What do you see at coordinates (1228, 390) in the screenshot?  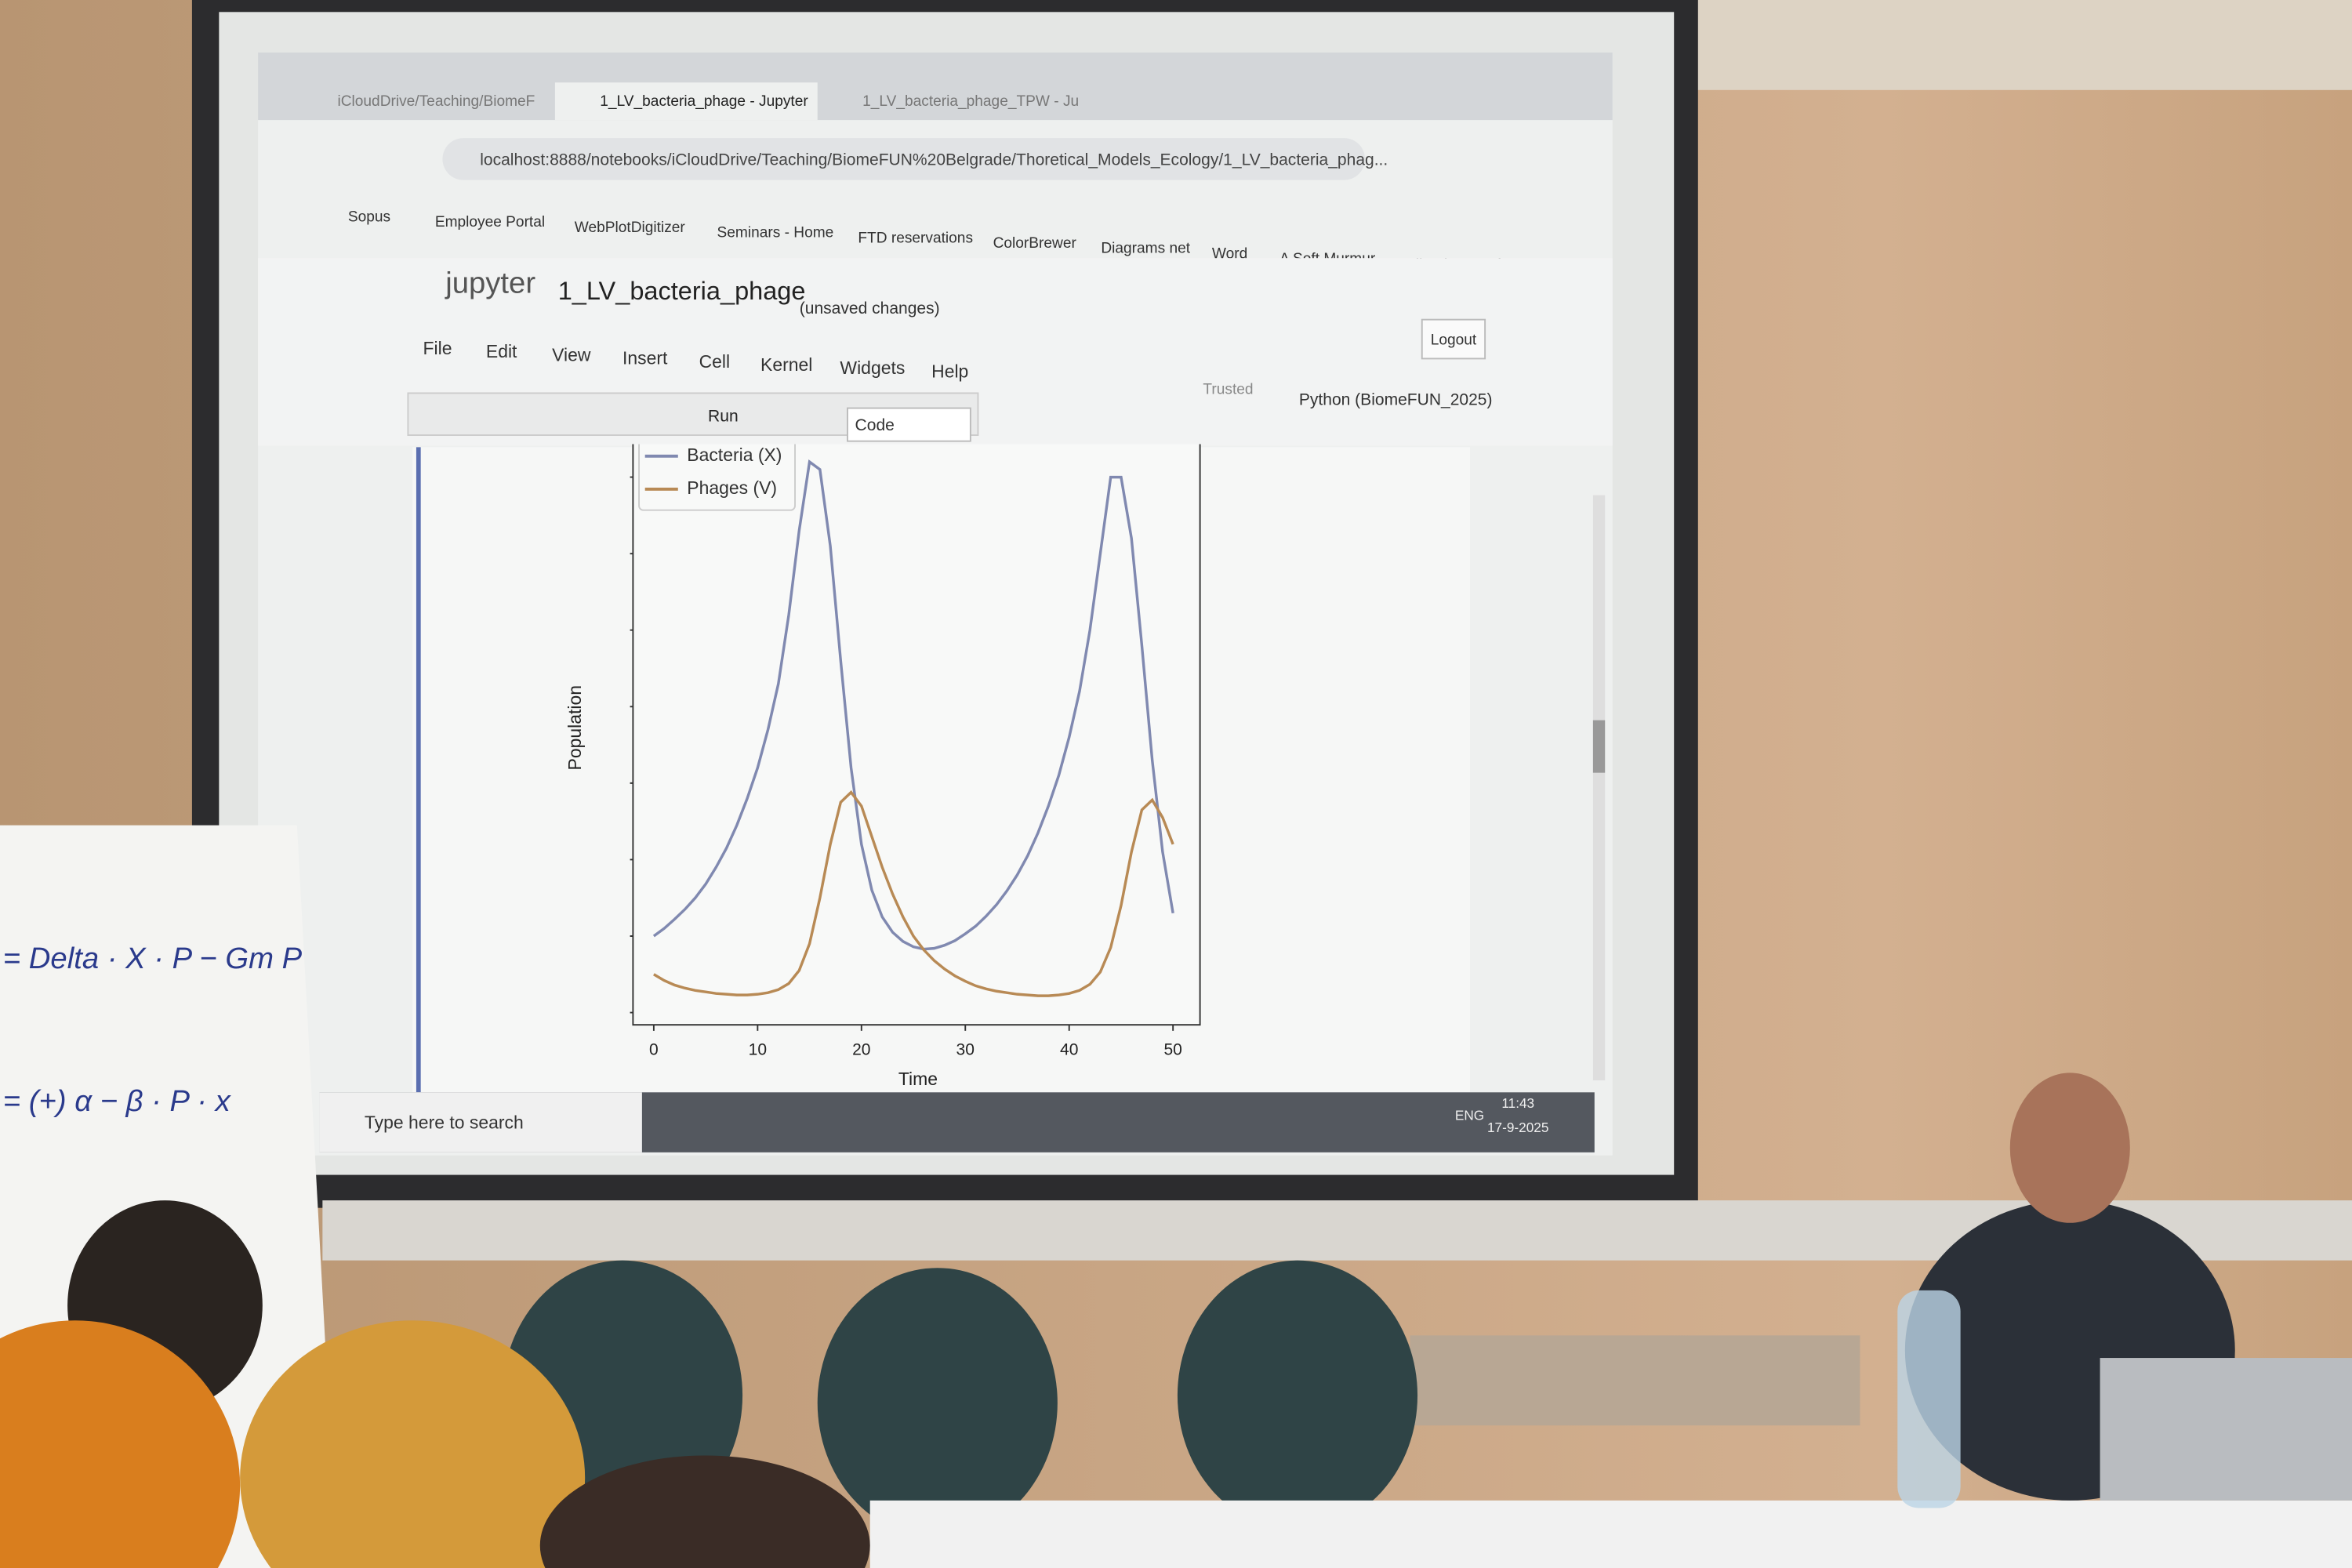 I see `trusted: Trusted` at bounding box center [1228, 390].